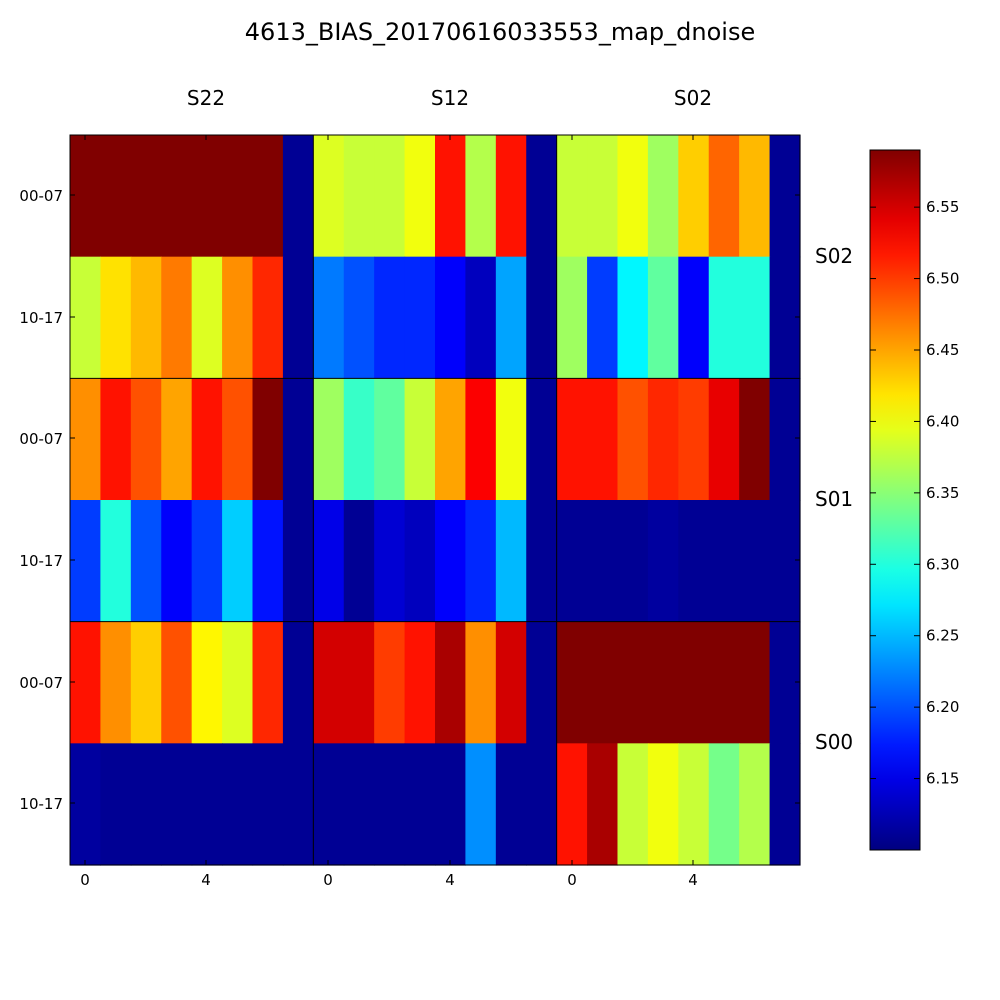 This screenshot has height=1000, width=1000. What do you see at coordinates (500, 32) in the screenshot?
I see `chart-title: 4613_BIAS_20170616033553_map_dnoise` at bounding box center [500, 32].